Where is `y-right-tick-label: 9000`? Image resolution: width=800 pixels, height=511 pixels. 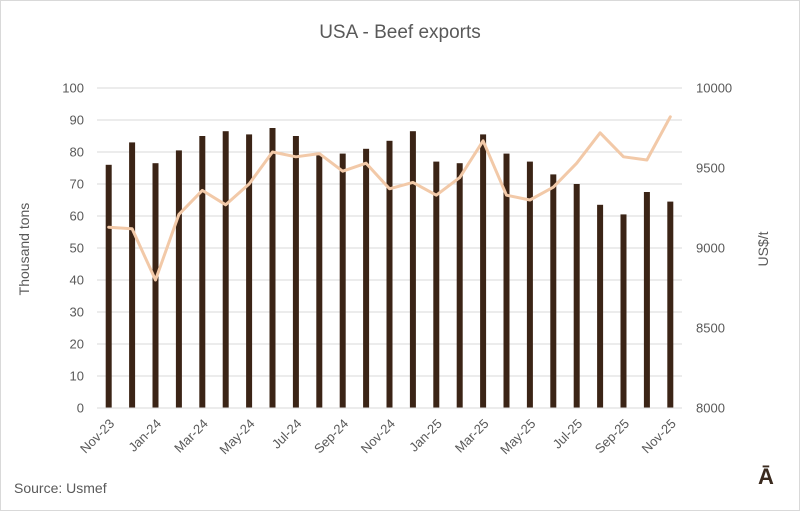 y-right-tick-label: 9000 is located at coordinates (710, 248).